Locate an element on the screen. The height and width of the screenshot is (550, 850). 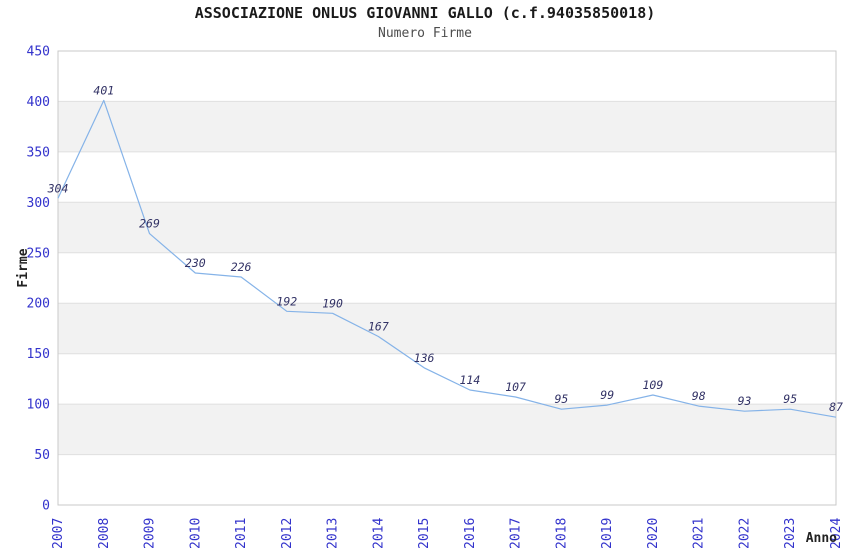
value-label: 99 is located at coordinates (607, 395).